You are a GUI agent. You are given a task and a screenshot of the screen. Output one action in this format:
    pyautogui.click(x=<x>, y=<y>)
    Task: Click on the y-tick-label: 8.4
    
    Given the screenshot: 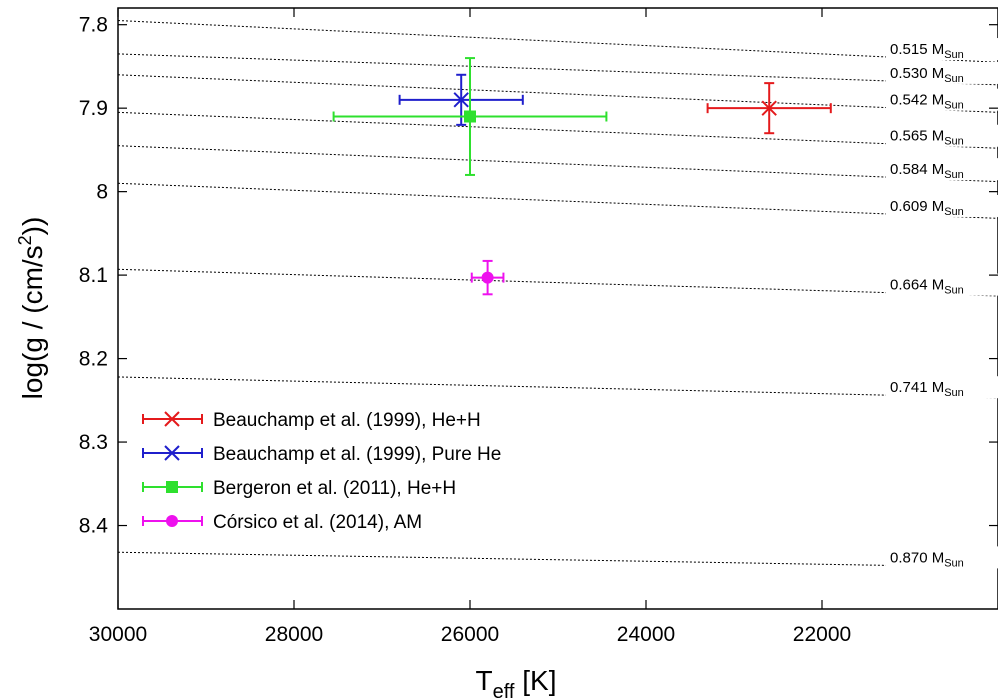 What is the action you would take?
    pyautogui.click(x=94, y=526)
    